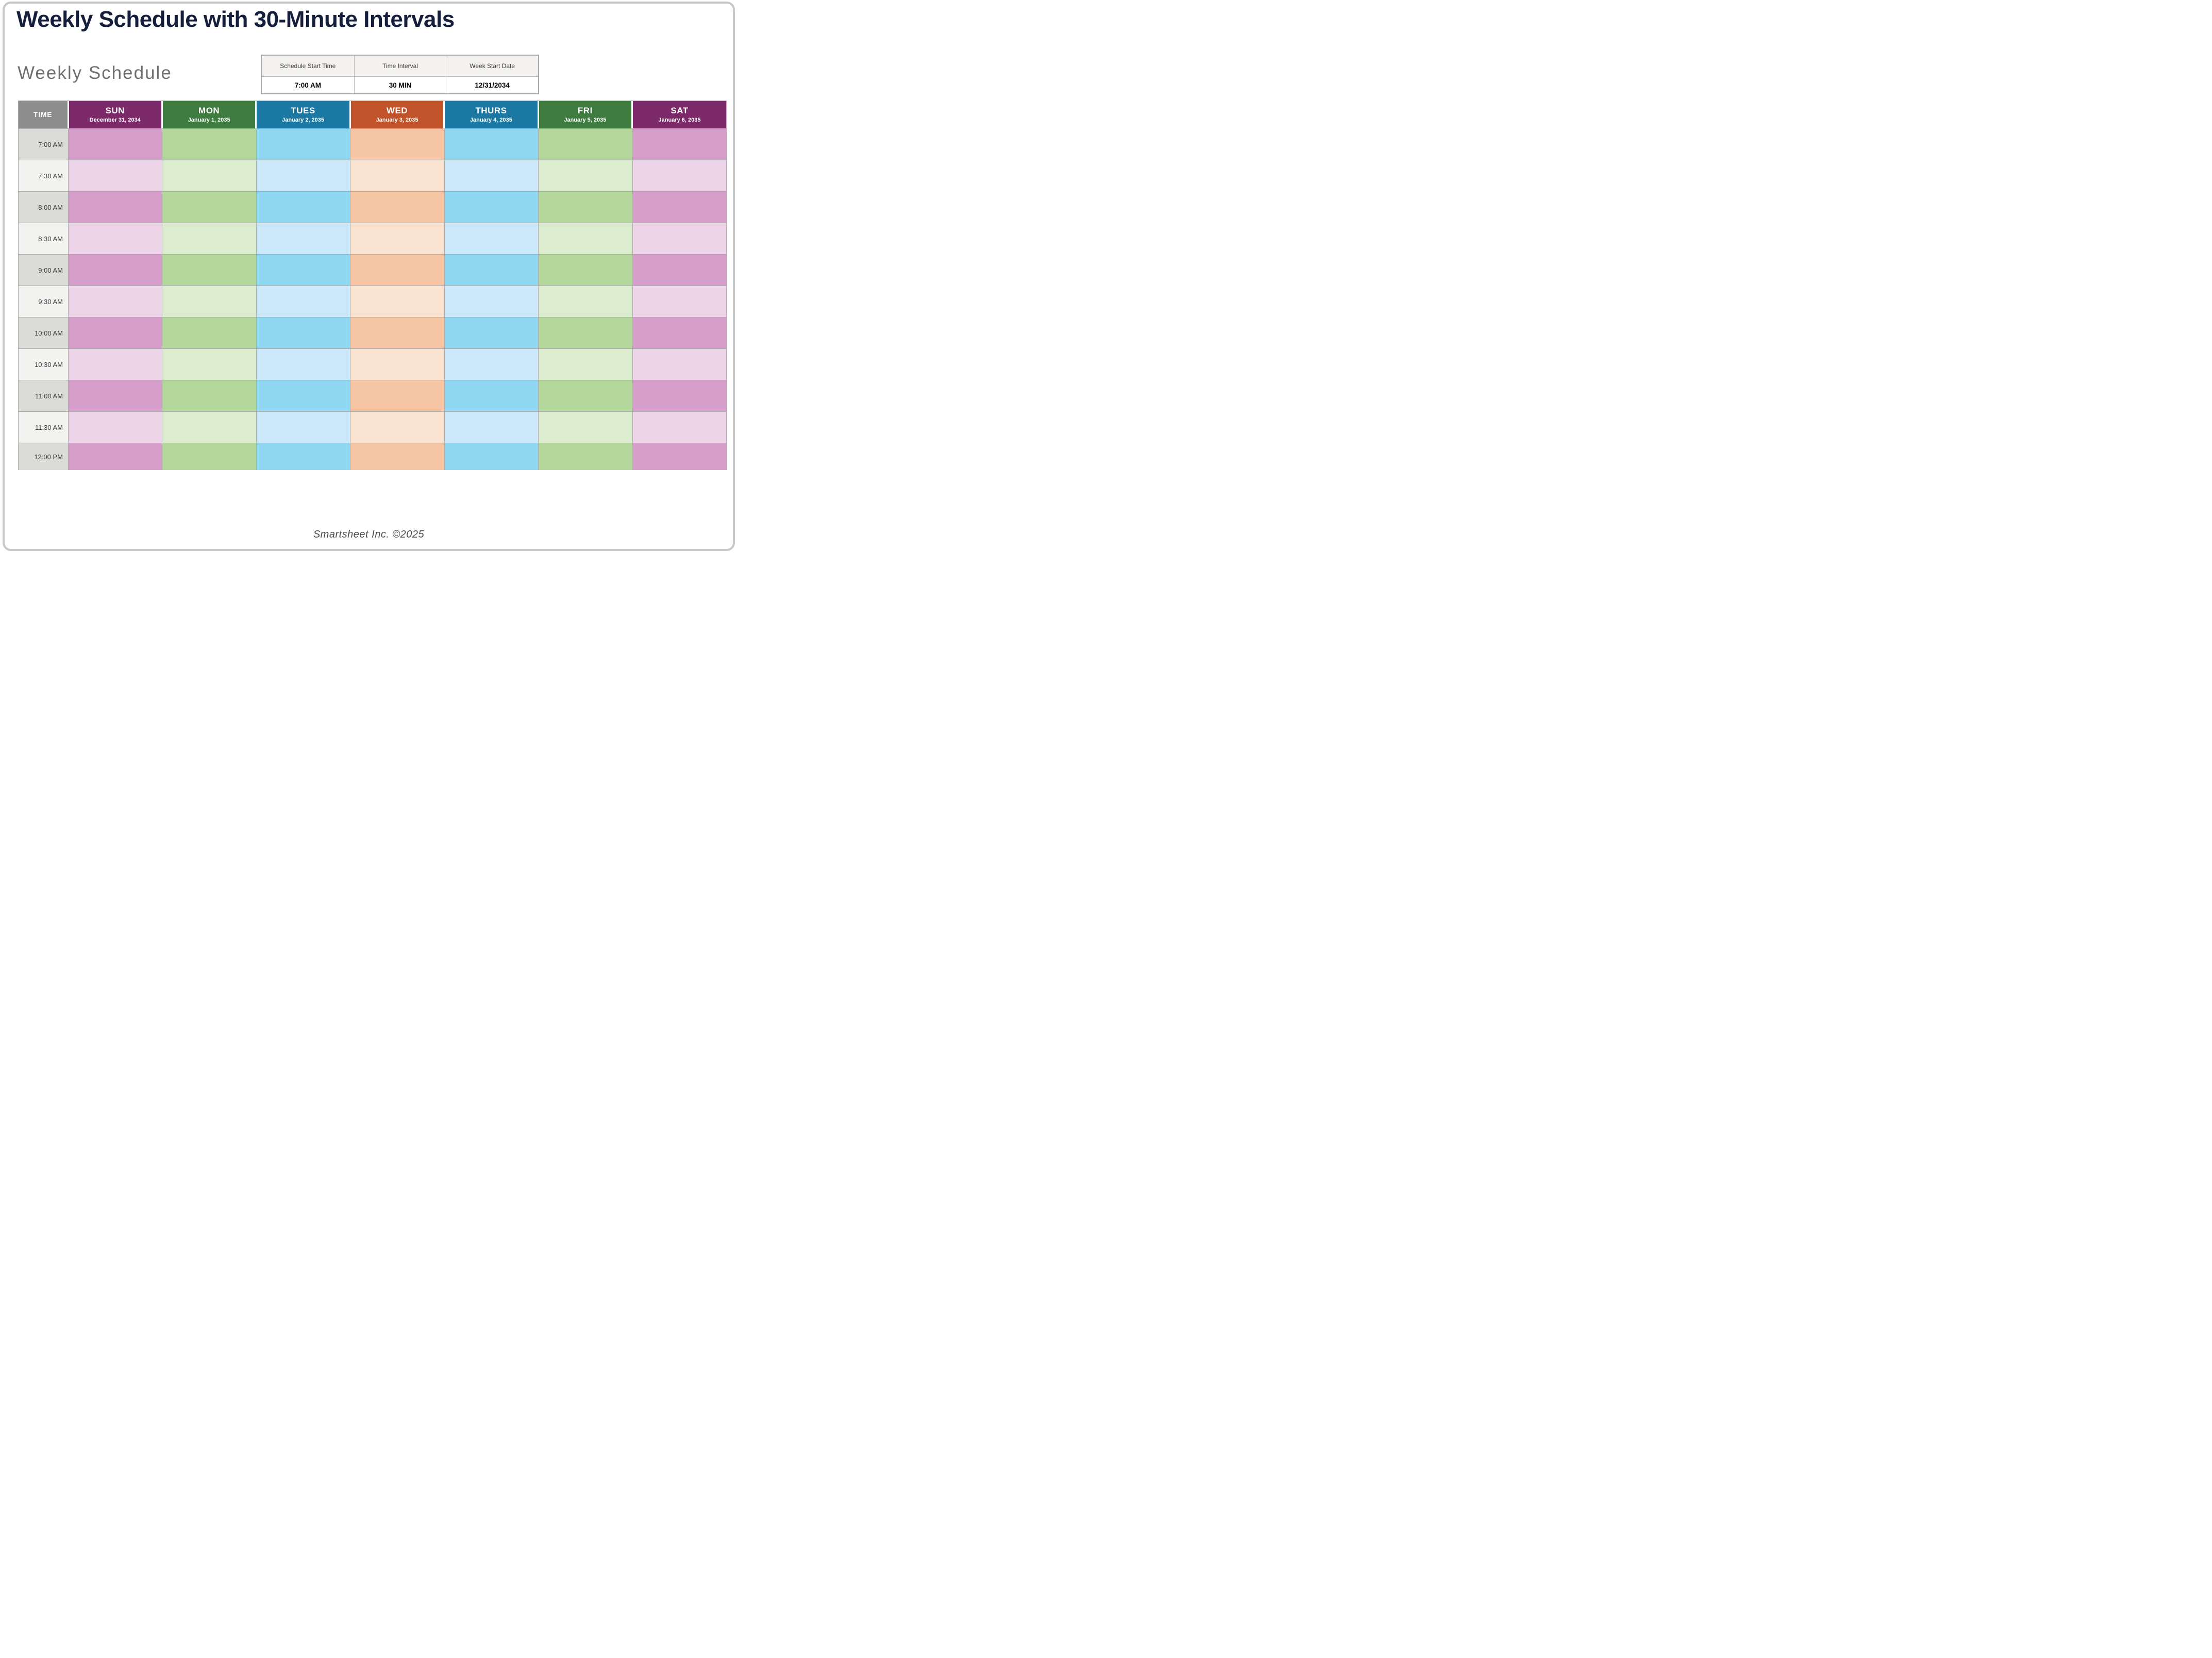 The height and width of the screenshot is (1658, 2212). I want to click on schedule-cell-sun-9-30-am, so click(115, 301).